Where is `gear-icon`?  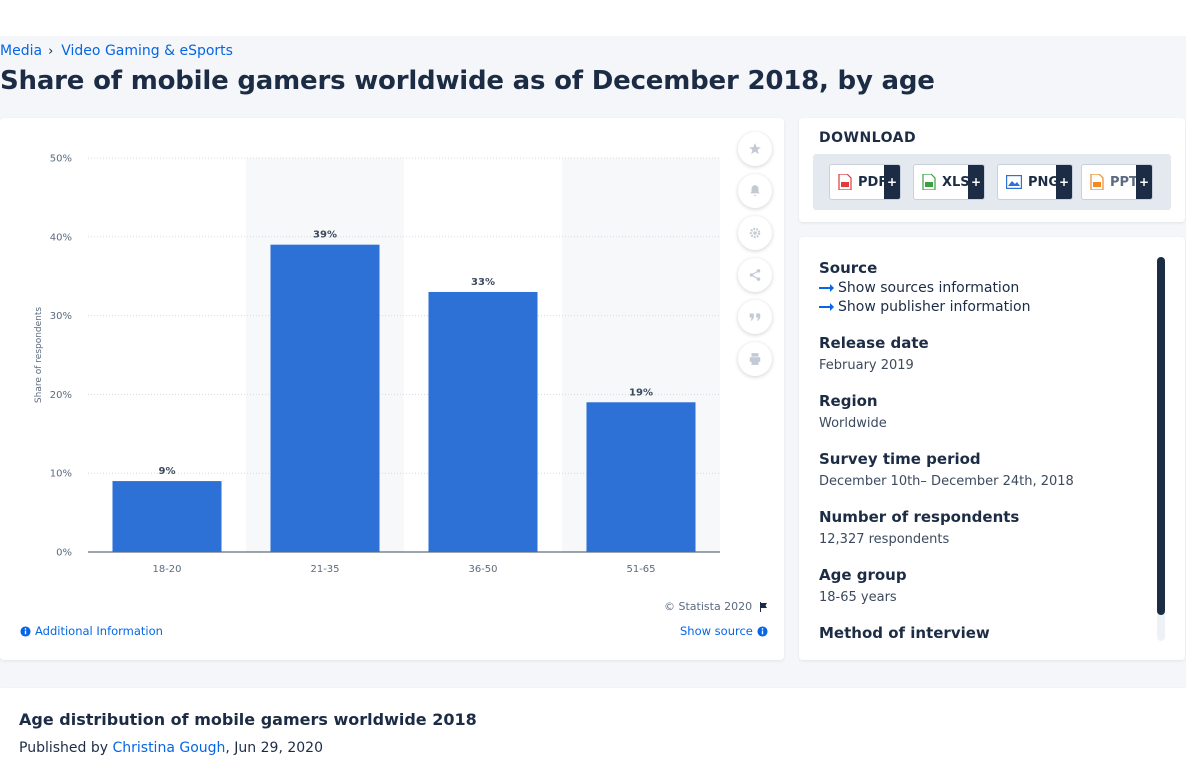 gear-icon is located at coordinates (755, 233).